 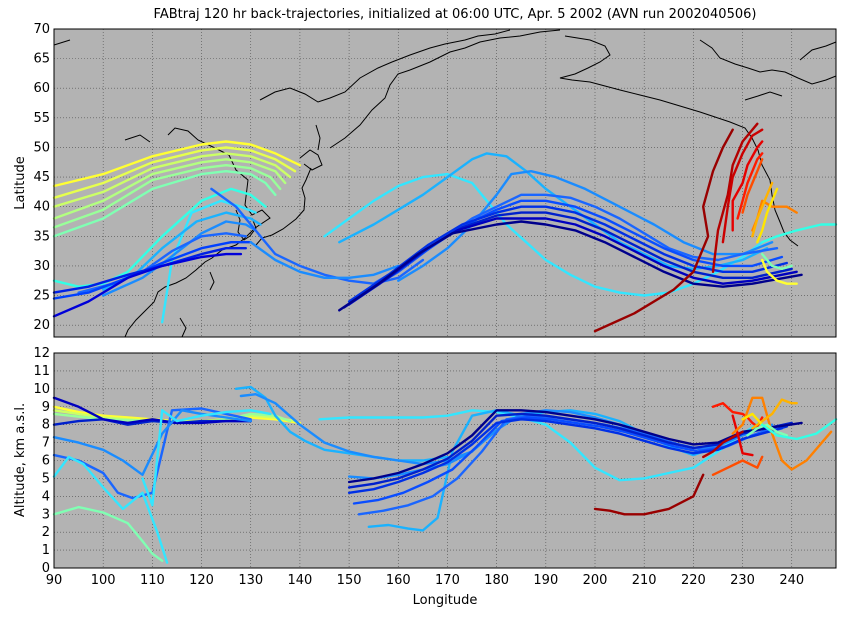 What do you see at coordinates (46, 407) in the screenshot?
I see `altitude-y-tick-label: 9` at bounding box center [46, 407].